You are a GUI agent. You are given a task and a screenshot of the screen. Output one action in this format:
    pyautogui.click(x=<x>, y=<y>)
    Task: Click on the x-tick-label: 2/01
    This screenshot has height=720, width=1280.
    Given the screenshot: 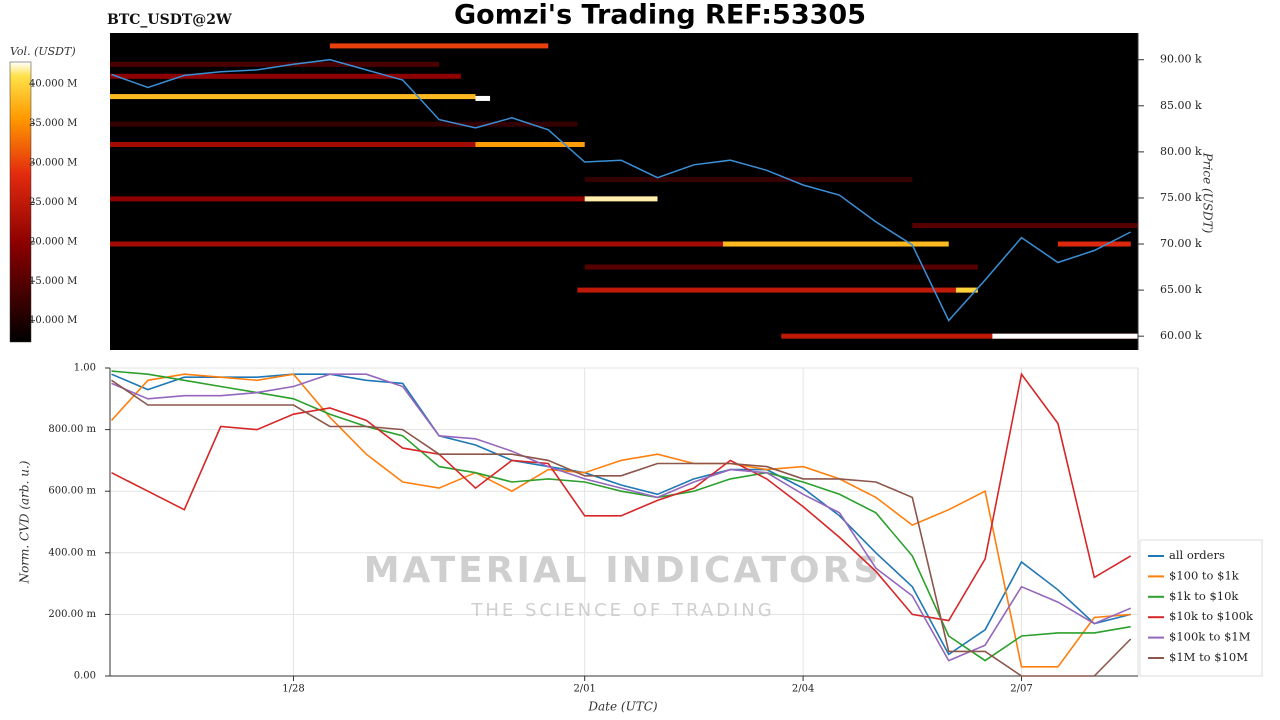 What is the action you would take?
    pyautogui.click(x=584, y=689)
    